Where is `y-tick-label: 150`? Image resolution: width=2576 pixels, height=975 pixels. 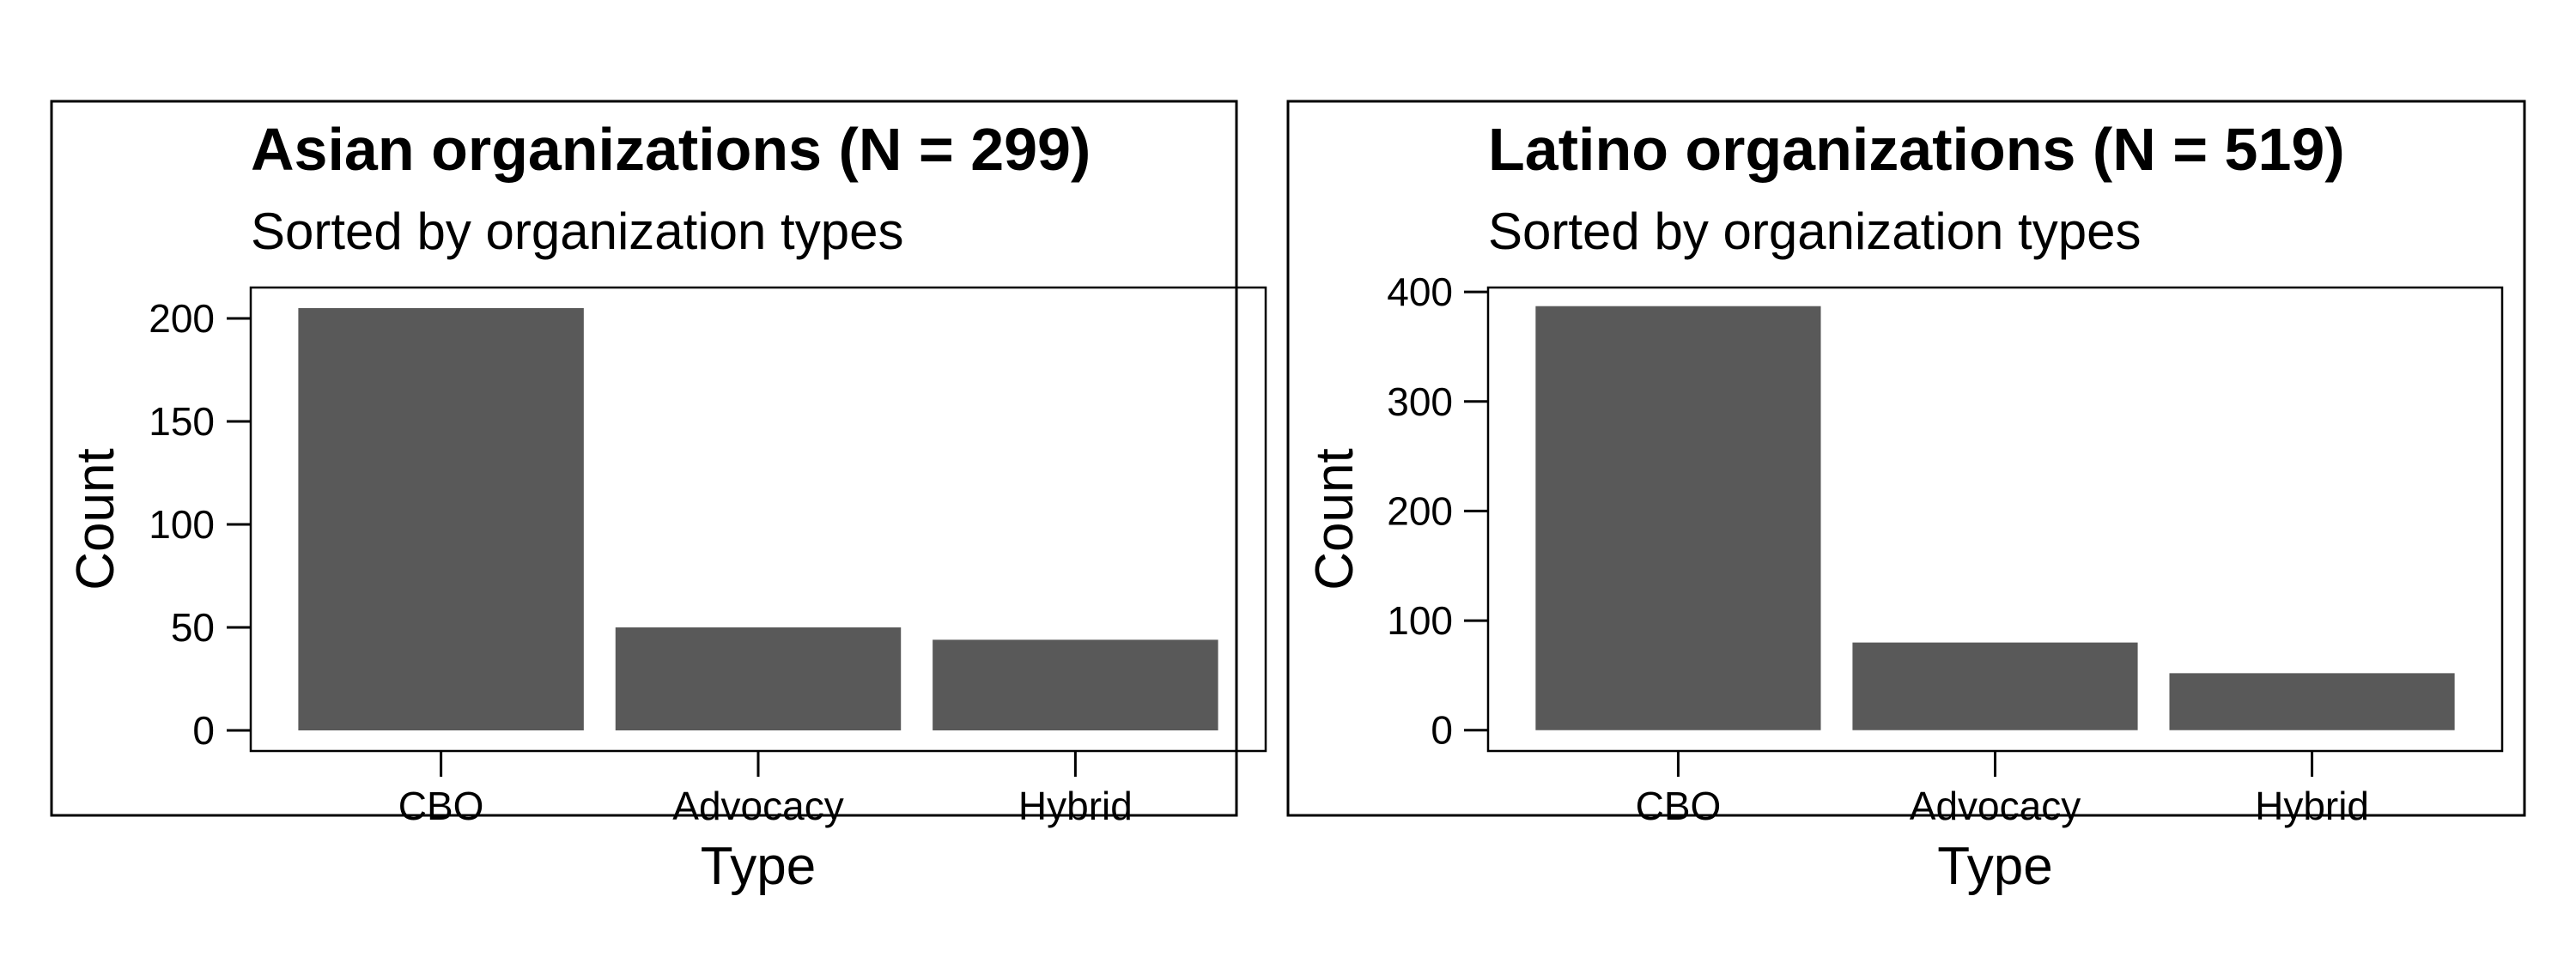
y-tick-label: 150 is located at coordinates (182, 421).